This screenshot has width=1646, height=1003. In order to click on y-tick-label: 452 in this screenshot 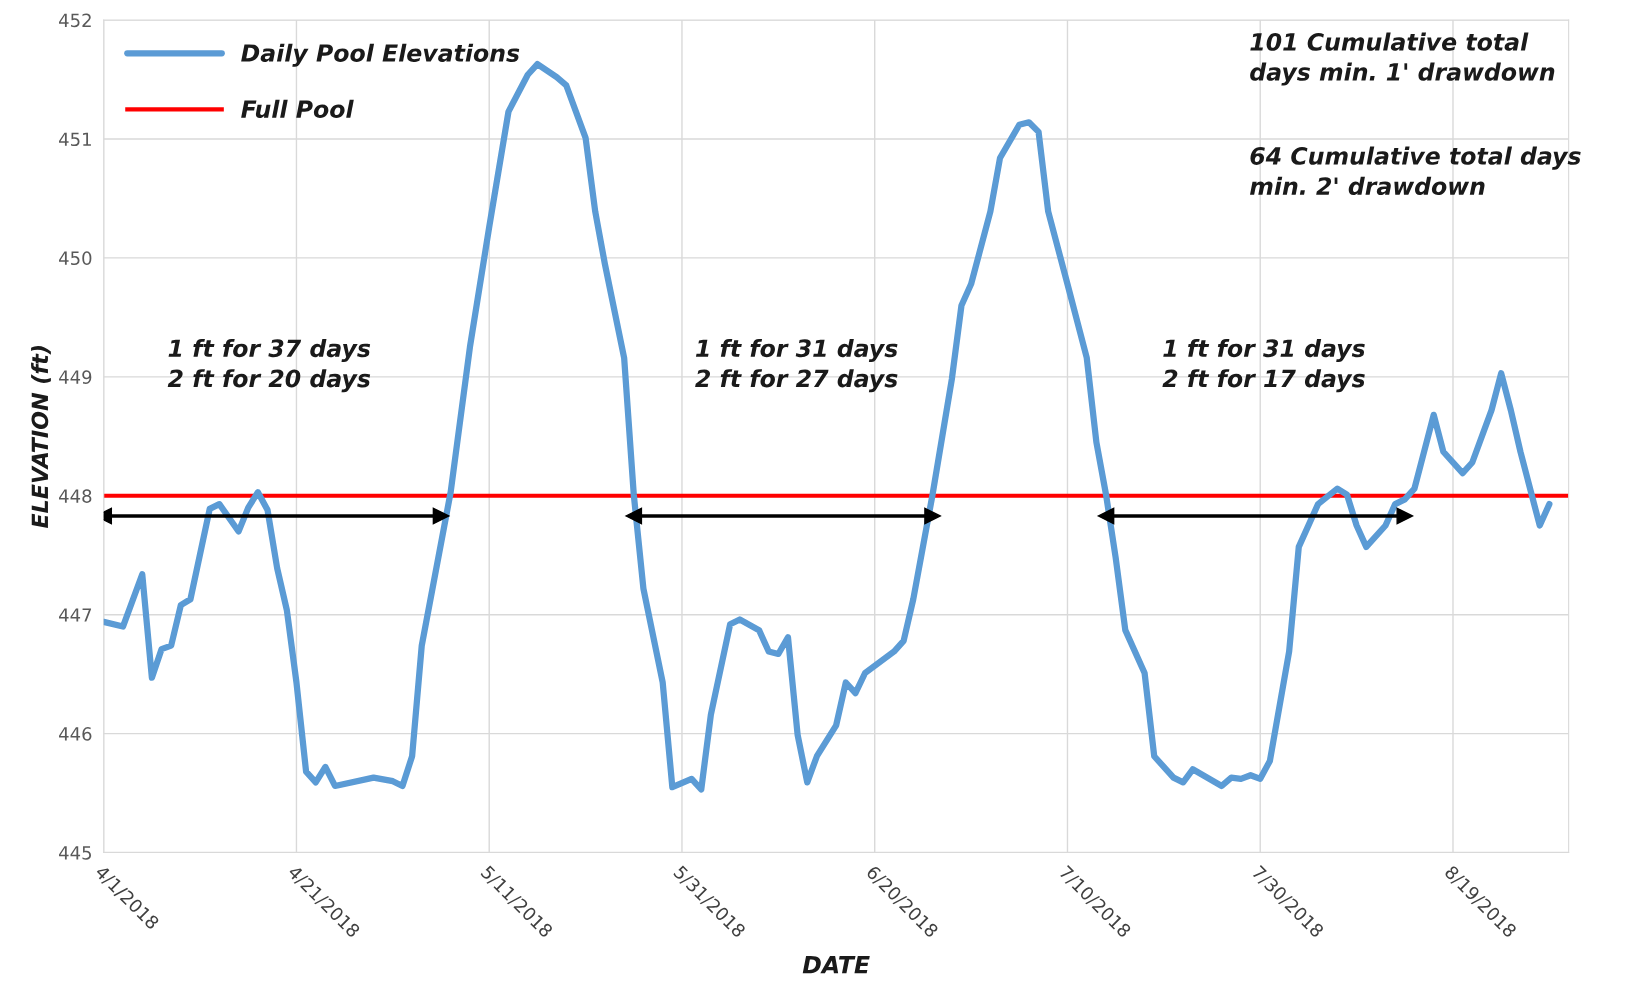, I will do `click(75, 20)`.